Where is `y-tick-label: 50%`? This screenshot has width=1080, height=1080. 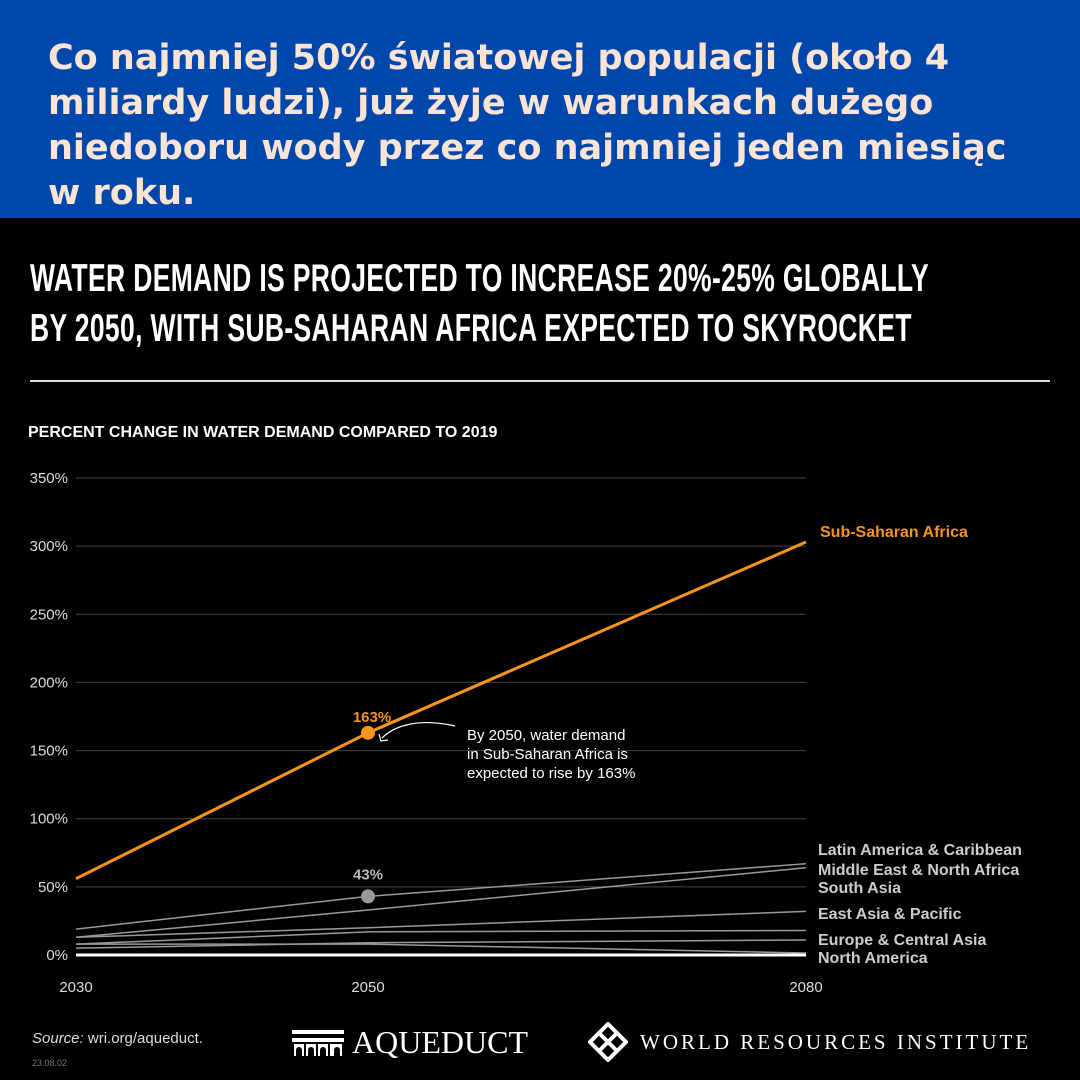
y-tick-label: 50% is located at coordinates (53, 887).